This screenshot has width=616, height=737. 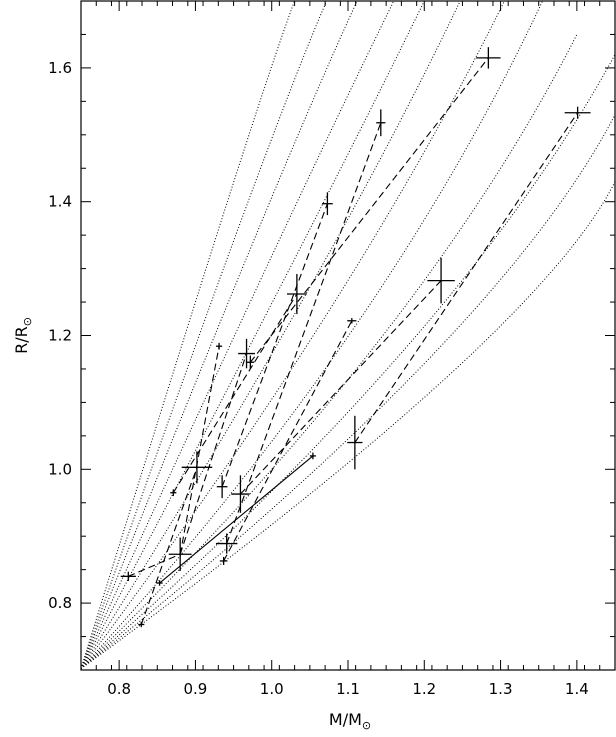 What do you see at coordinates (345, 719) in the screenshot?
I see `x-axis-title-text: M/M` at bounding box center [345, 719].